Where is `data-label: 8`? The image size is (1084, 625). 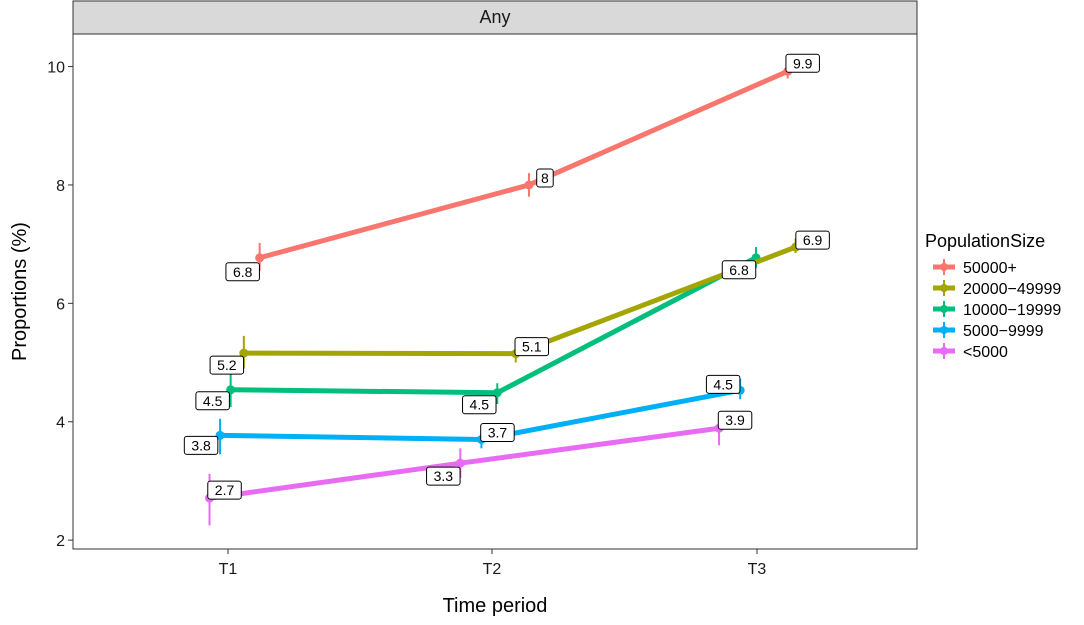 data-label: 8 is located at coordinates (545, 178).